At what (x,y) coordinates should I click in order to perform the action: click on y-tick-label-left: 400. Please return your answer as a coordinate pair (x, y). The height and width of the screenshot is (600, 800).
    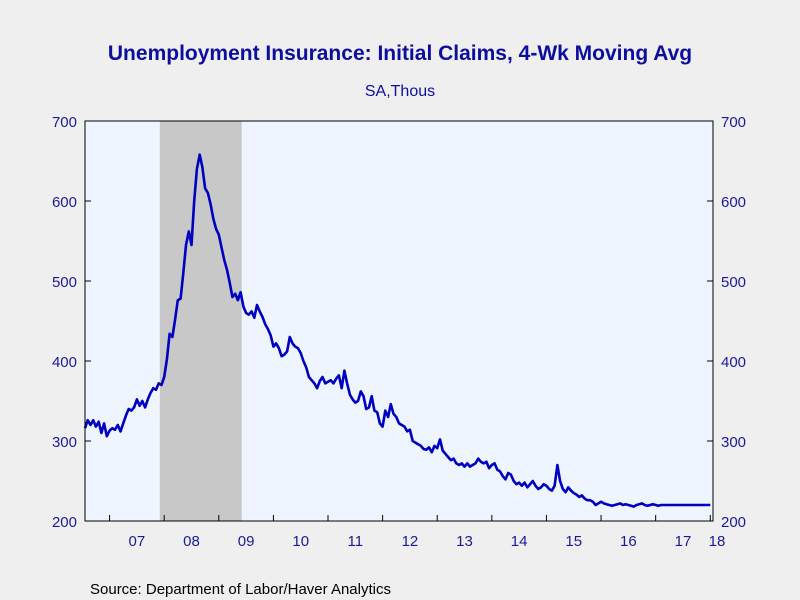
    Looking at the image, I should click on (64, 362).